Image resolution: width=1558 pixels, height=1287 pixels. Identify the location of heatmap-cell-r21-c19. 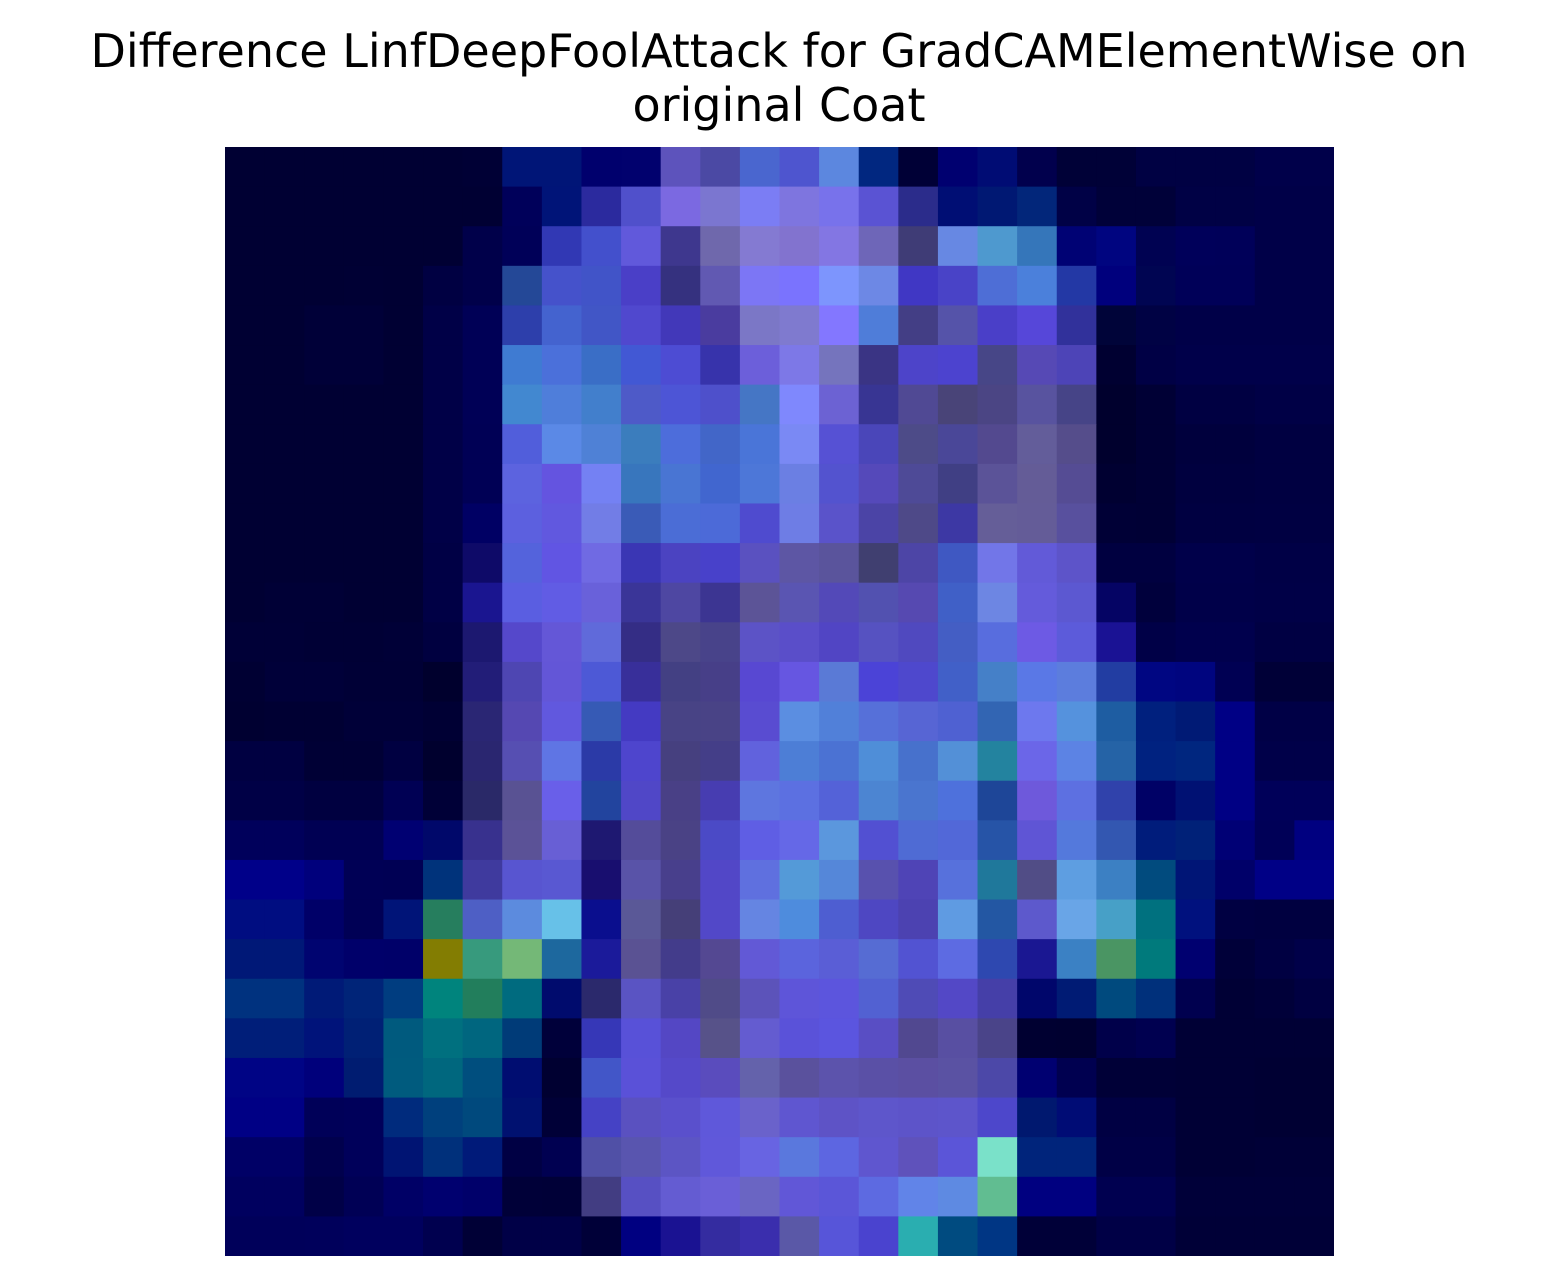
(997, 998).